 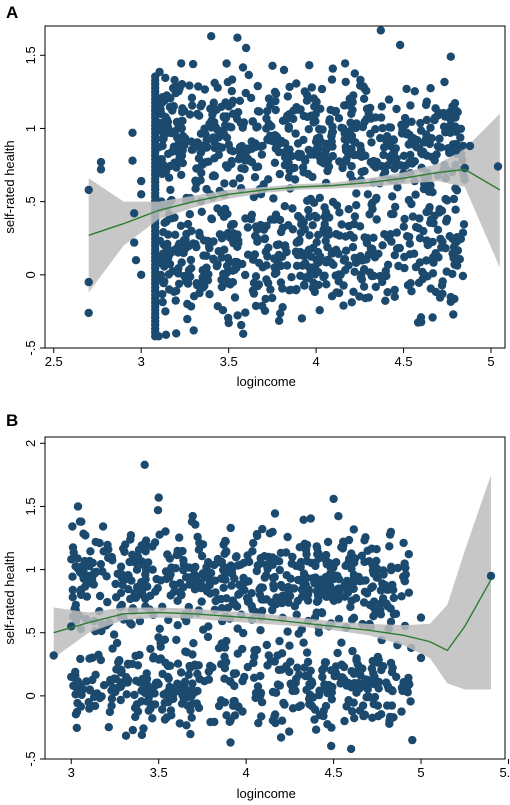 What do you see at coordinates (266, 793) in the screenshot?
I see `x-axis-title: logincome` at bounding box center [266, 793].